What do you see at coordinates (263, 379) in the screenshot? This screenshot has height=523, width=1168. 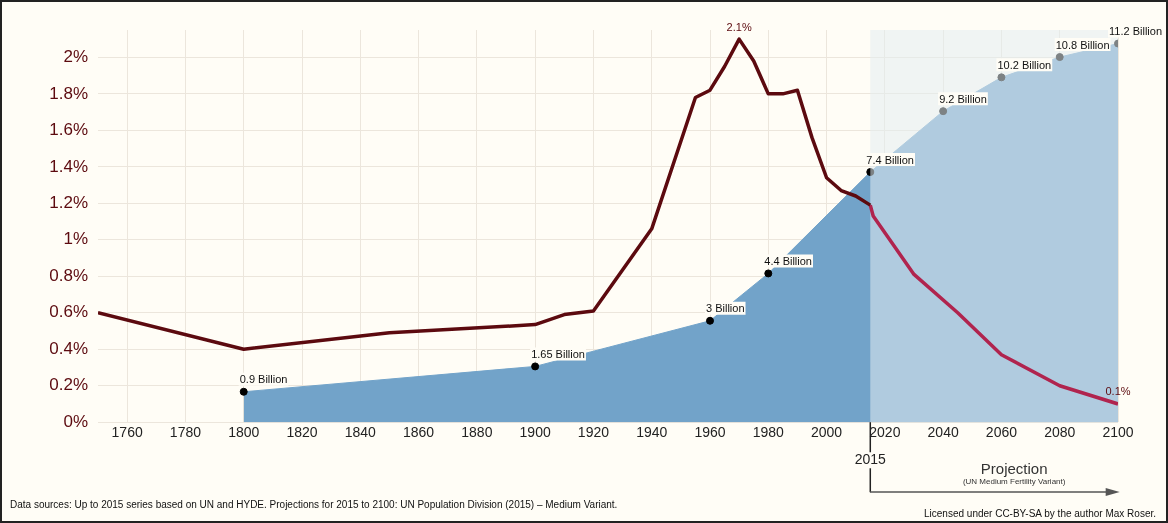 I see `data-label: 0.9 Billion` at bounding box center [263, 379].